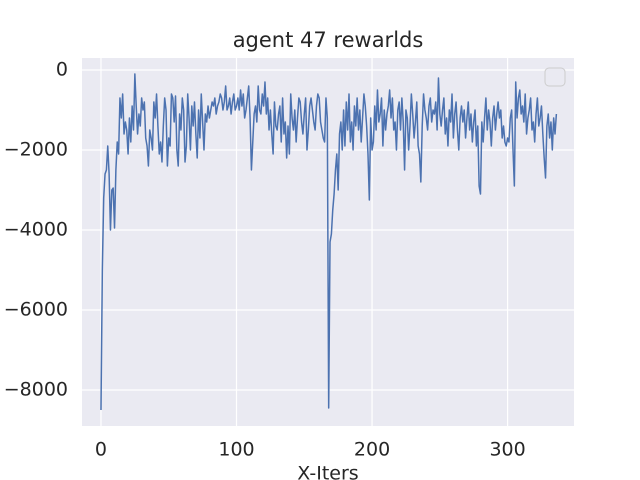  What do you see at coordinates (36, 390) in the screenshot?
I see `y-tick-label: −8000` at bounding box center [36, 390].